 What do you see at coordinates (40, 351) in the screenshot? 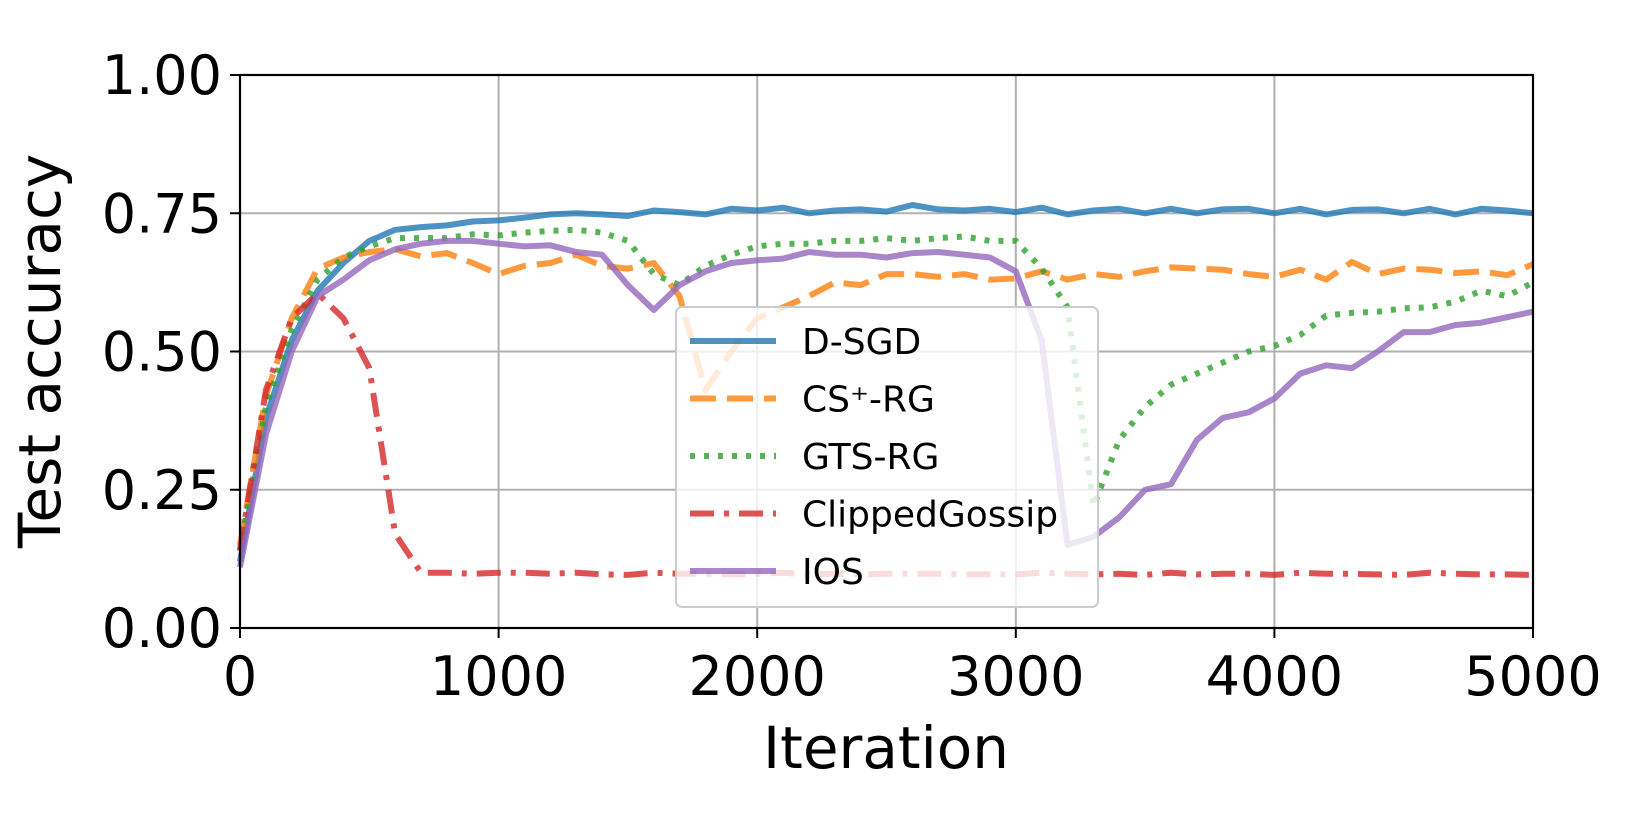
I see `y-axis-label: Test accuracy` at bounding box center [40, 351].